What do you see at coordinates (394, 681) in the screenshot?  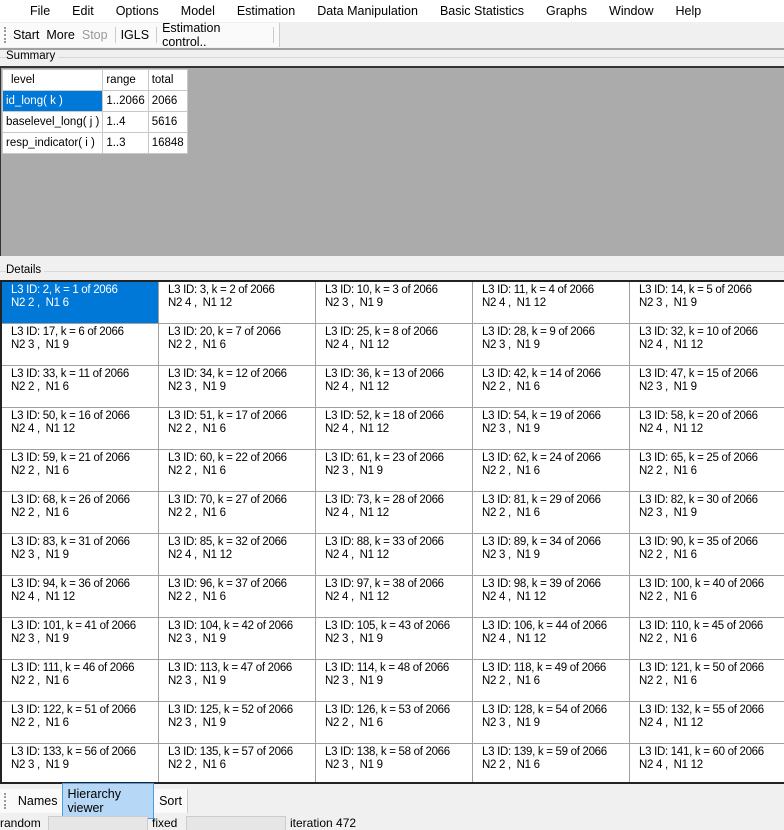 I see `hierarchy-cell: L3 ID: 114, k = 48 of 2066 N2 3 , N1 9` at bounding box center [394, 681].